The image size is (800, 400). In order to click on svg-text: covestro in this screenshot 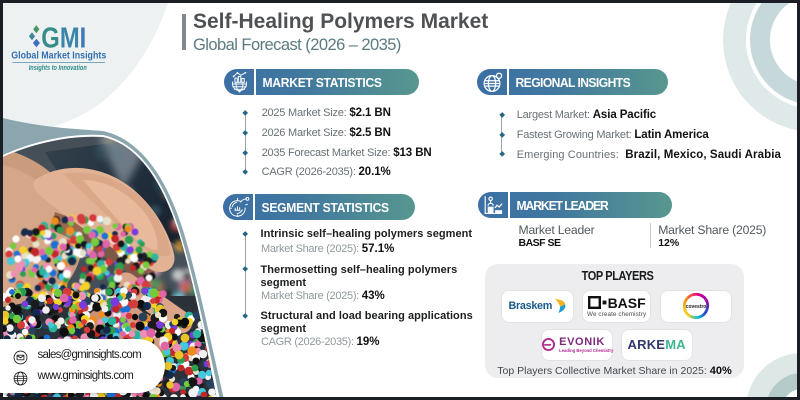, I will do `click(696, 307)`.